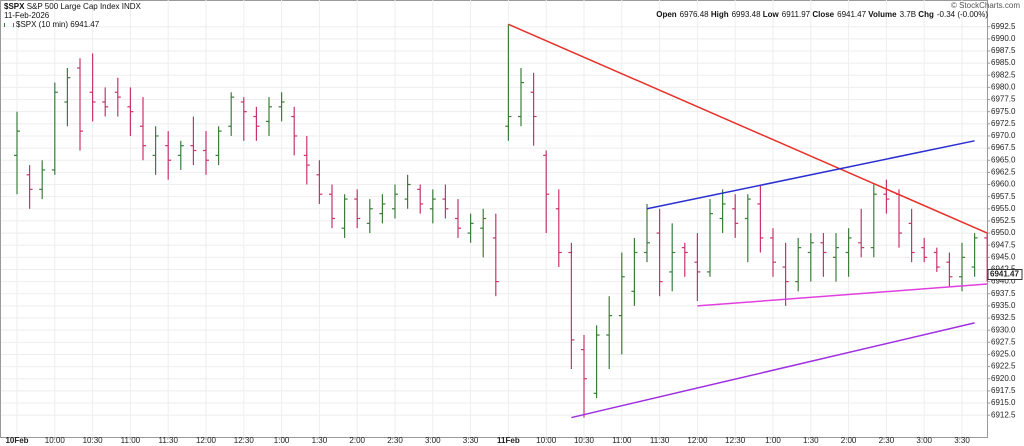 The width and height of the screenshot is (1024, 446). What do you see at coordinates (694, 14) in the screenshot?
I see `stat-value: 6976.48` at bounding box center [694, 14].